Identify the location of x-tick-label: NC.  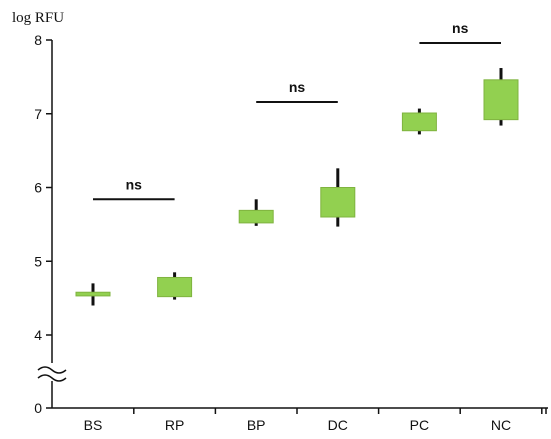
(501, 425).